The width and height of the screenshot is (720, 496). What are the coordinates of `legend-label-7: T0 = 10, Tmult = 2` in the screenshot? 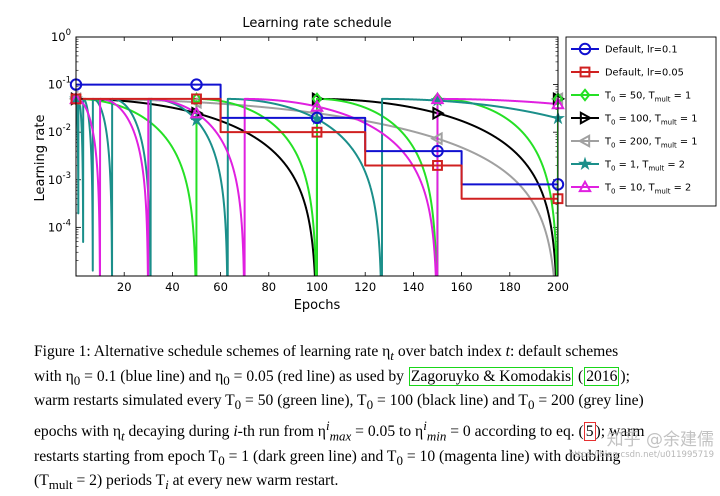 It's located at (647, 189).